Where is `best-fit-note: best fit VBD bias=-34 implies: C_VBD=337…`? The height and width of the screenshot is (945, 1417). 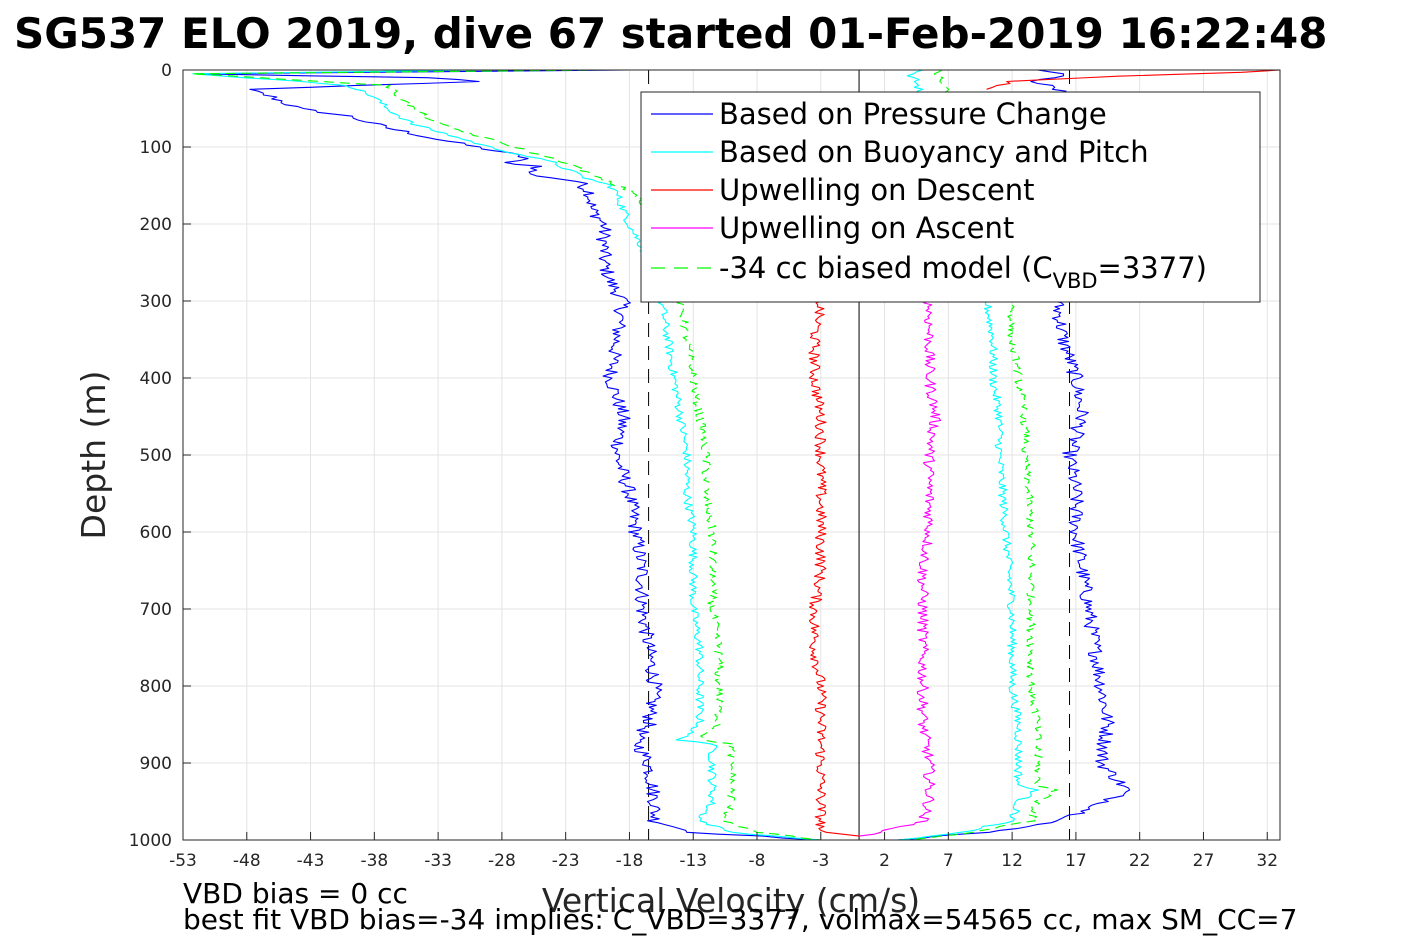
best-fit-note: best fit VBD bias=-34 implies: C_VBD=337… is located at coordinates (740, 919).